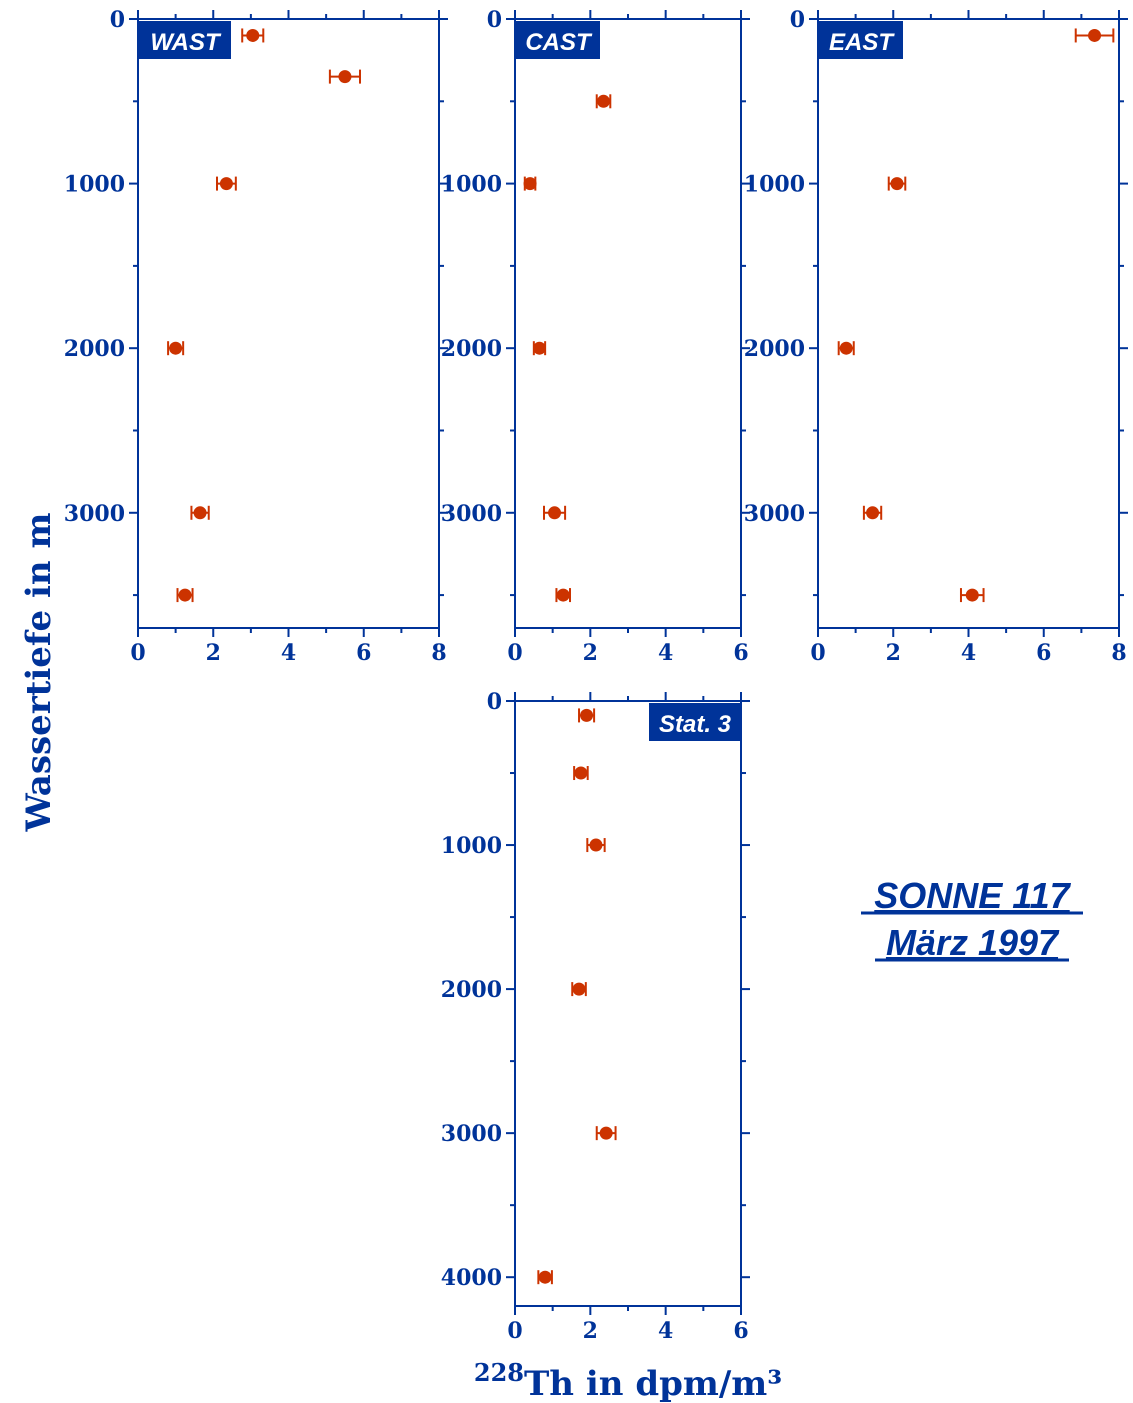 This screenshot has height=1403, width=1133. I want to click on y-tick-label: 4000, so click(471, 1278).